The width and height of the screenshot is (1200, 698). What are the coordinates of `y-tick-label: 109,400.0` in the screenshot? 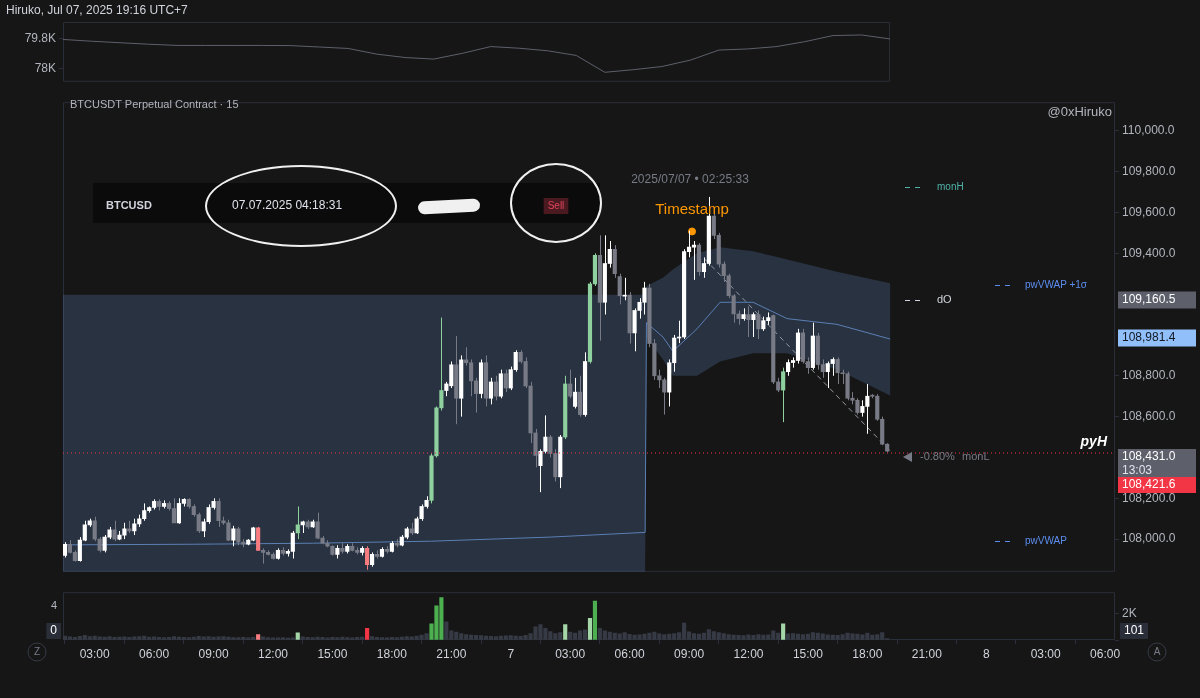 It's located at (1149, 252).